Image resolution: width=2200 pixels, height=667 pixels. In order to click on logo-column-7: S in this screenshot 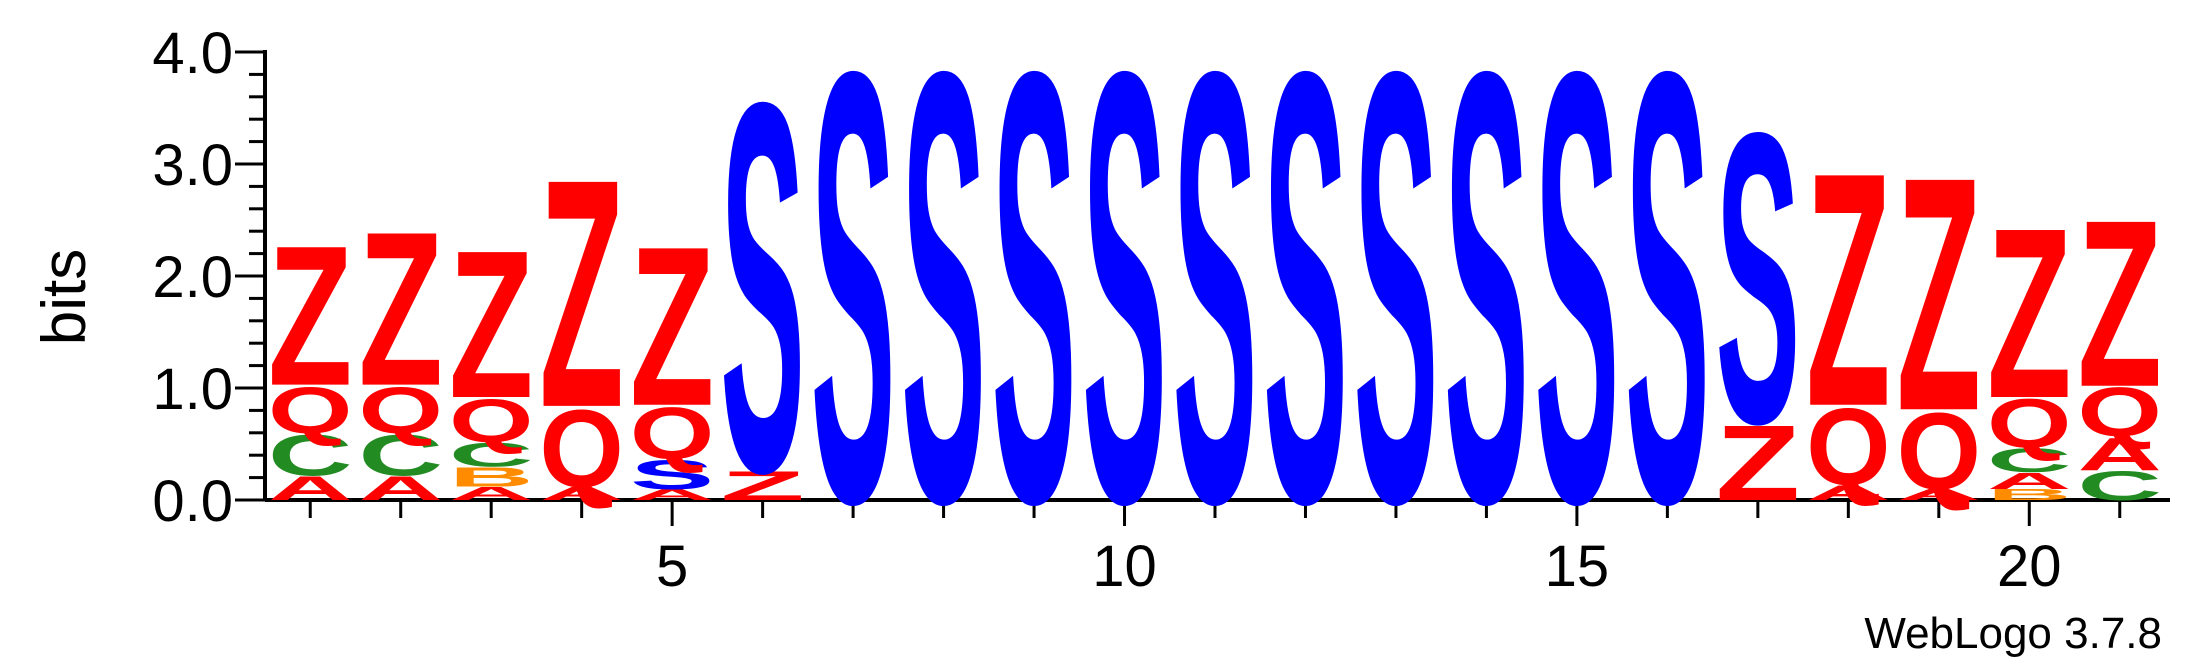, I will do `click(853, 316)`.